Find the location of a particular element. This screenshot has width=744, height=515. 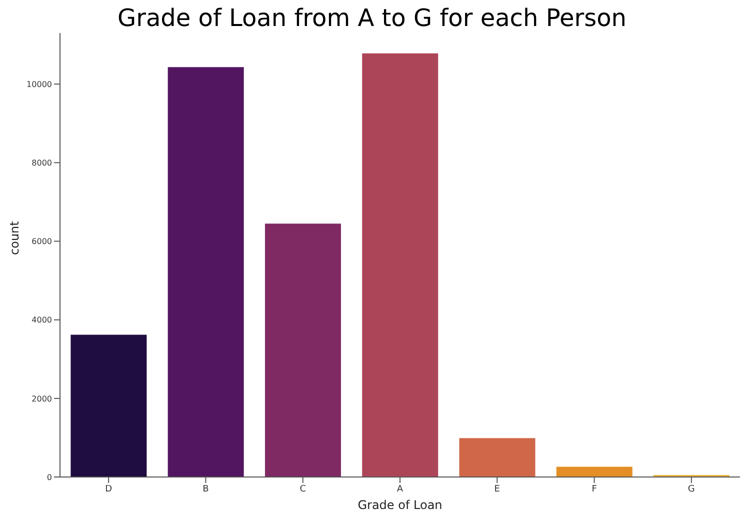

chart-title: Grade of Loan from A to G for each Person is located at coordinates (372, 18).